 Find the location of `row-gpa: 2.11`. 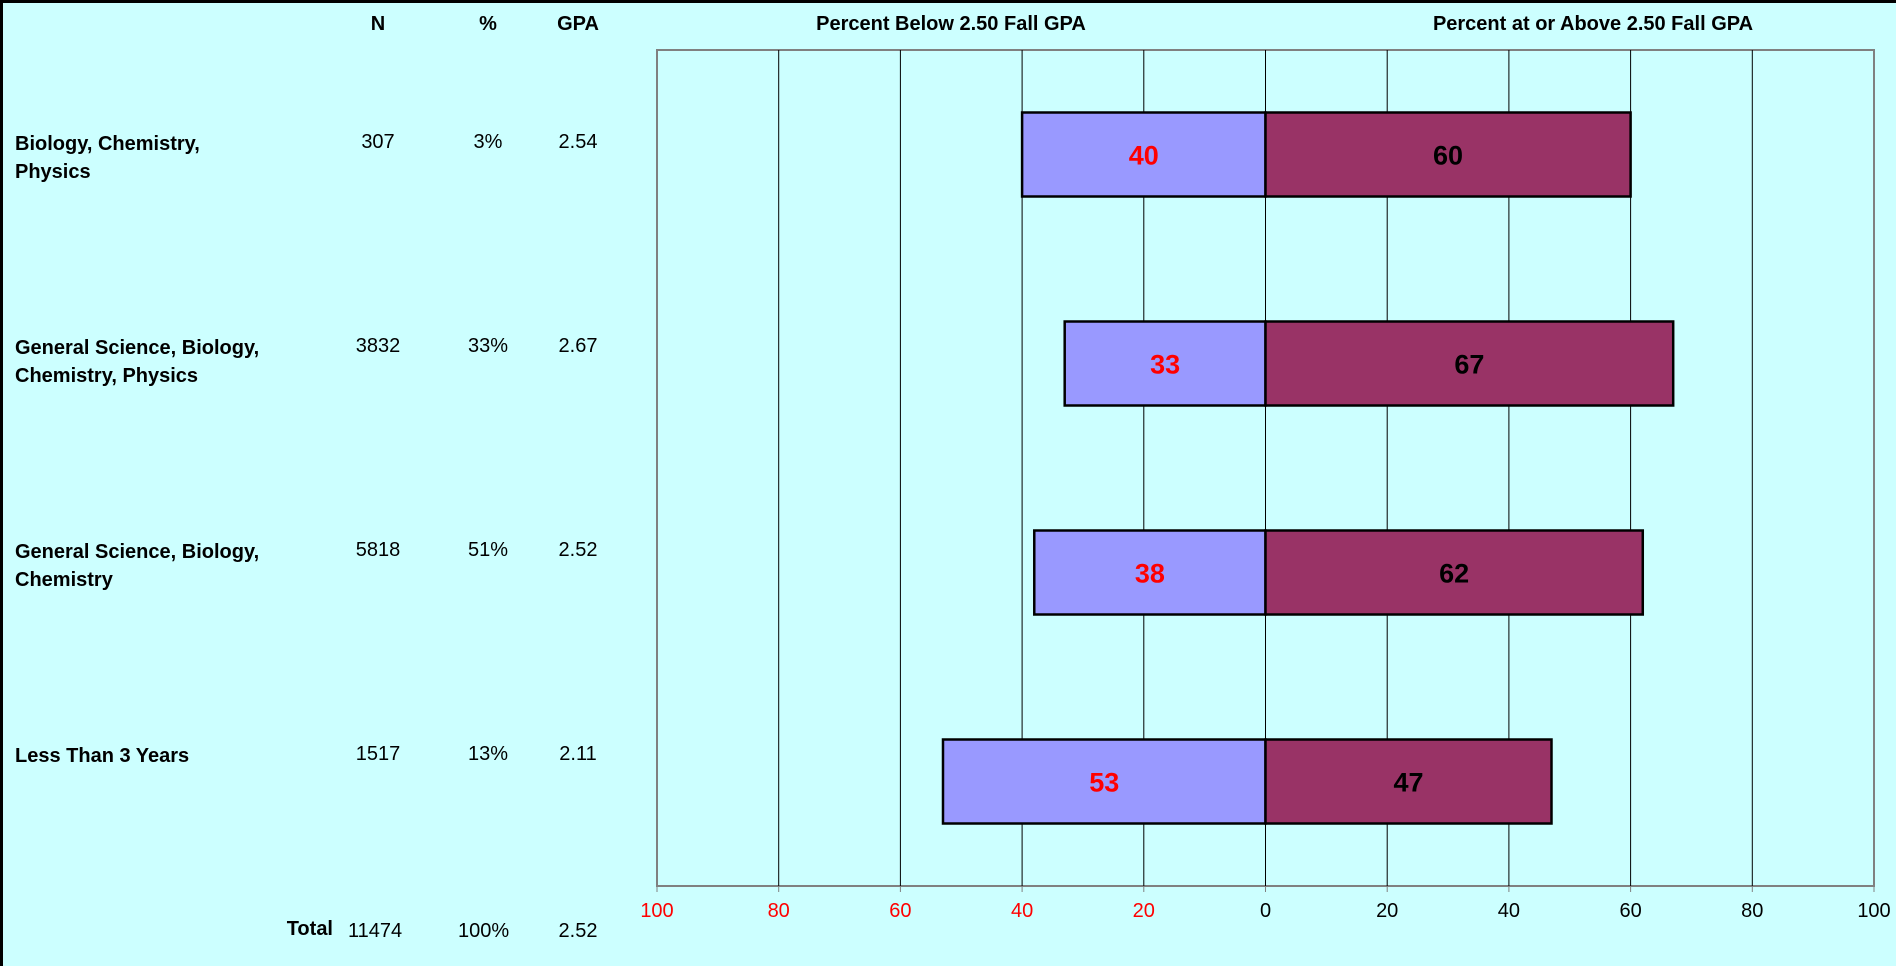

row-gpa: 2.11 is located at coordinates (578, 754).